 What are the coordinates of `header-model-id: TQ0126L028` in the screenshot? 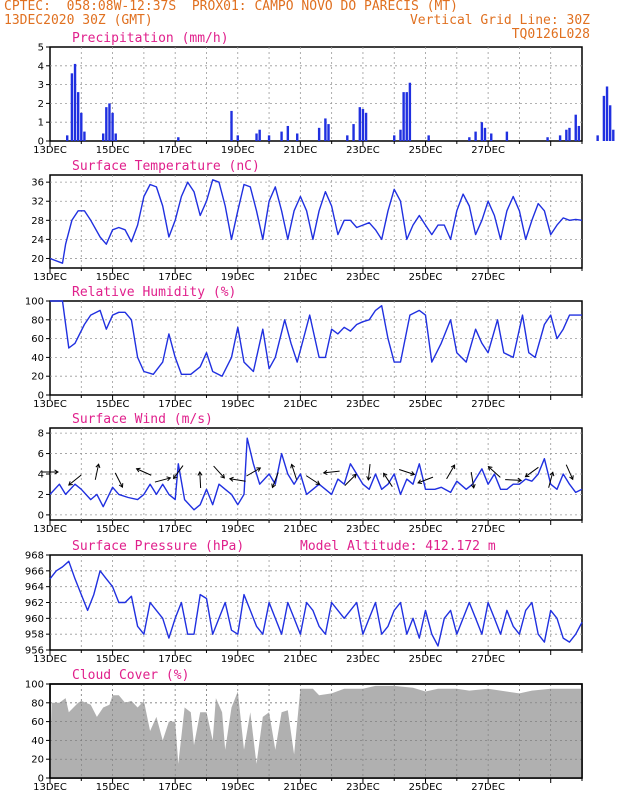 It's located at (550, 34).